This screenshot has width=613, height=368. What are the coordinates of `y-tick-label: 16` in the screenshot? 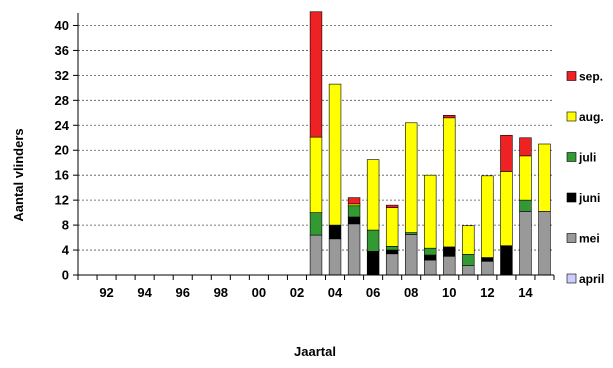 It's located at (62, 175).